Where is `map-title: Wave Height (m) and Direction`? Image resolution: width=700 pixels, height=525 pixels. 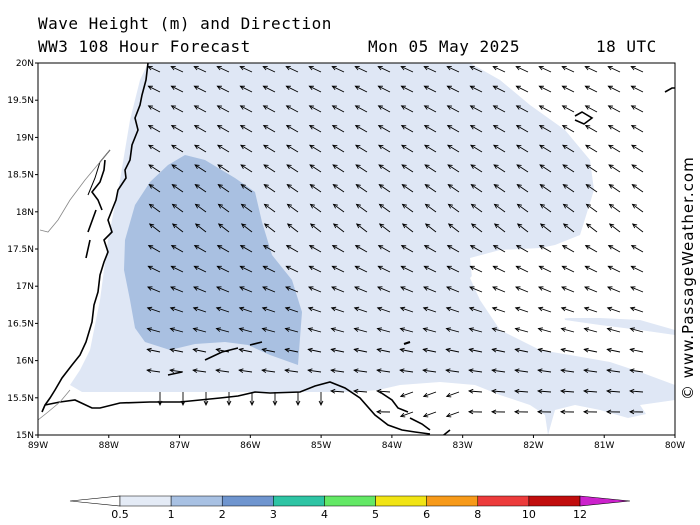 map-title: Wave Height (m) and Direction is located at coordinates (185, 23).